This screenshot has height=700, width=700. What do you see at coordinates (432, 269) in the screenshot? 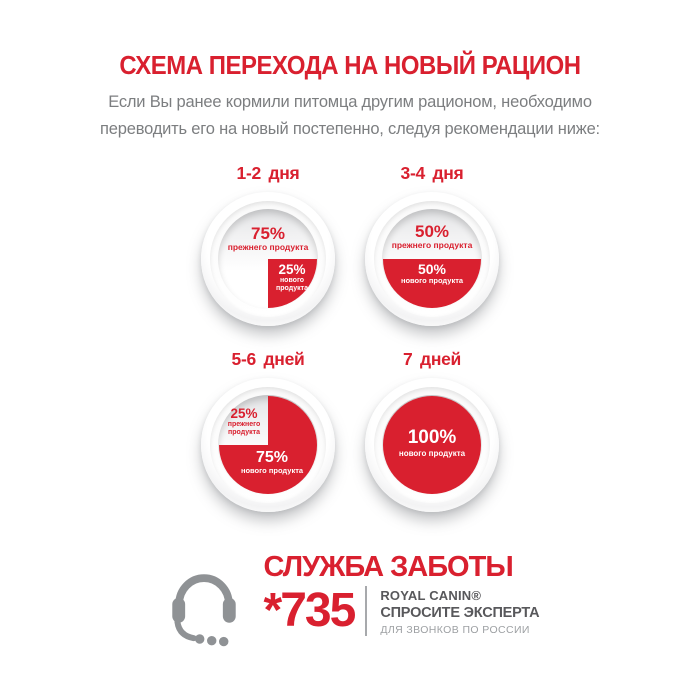
I see `new-share-percent: 50%` at bounding box center [432, 269].